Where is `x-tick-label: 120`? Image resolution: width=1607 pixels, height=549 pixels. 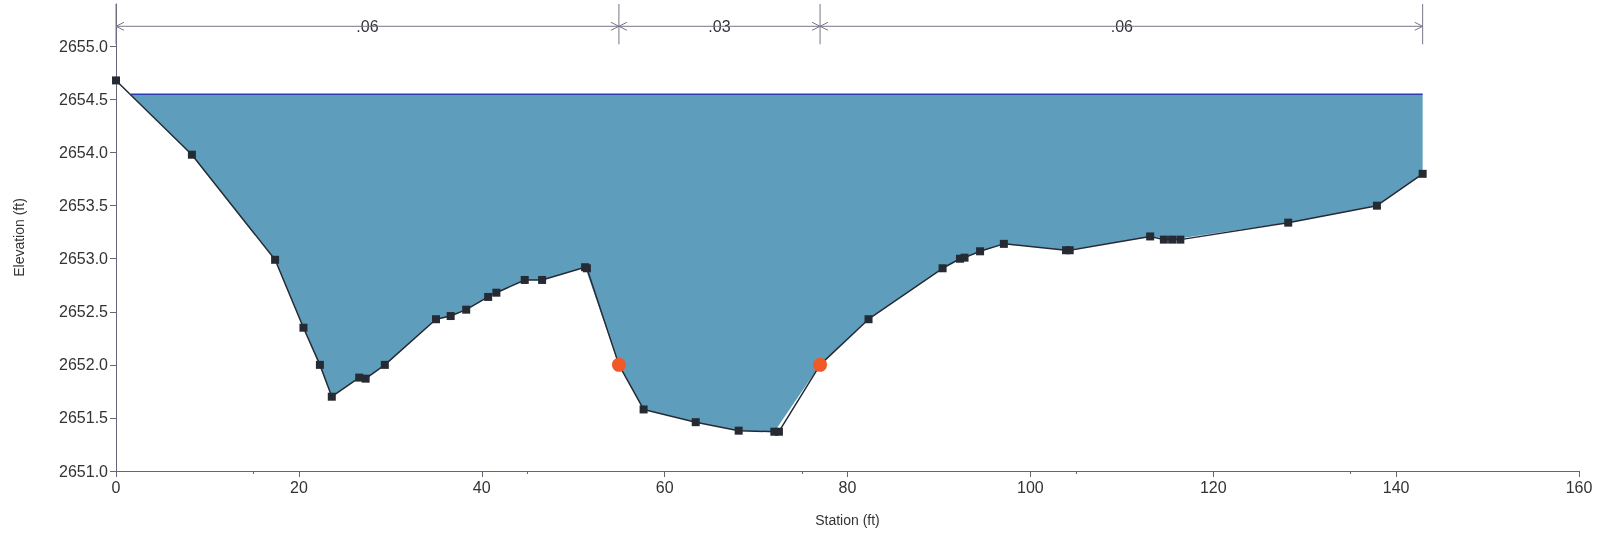
x-tick-label: 120 is located at coordinates (1213, 487).